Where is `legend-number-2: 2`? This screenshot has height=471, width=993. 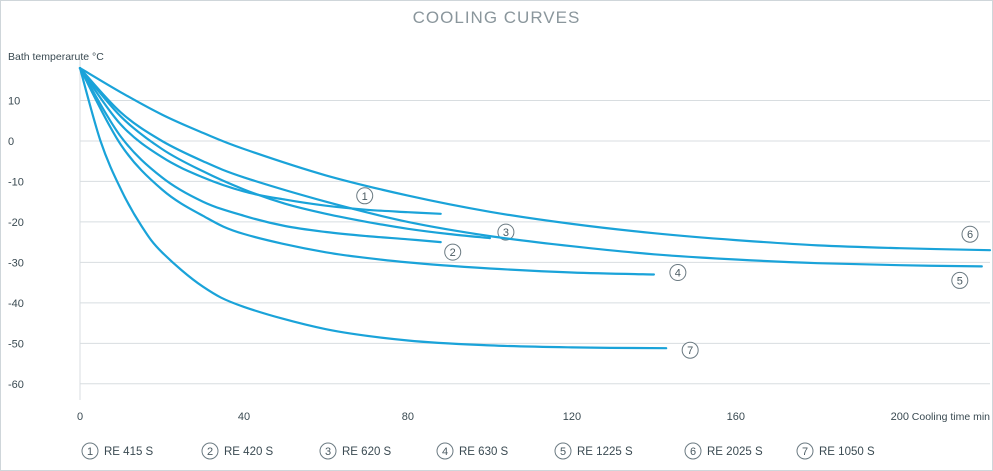
legend-number-2: 2 is located at coordinates (210, 452).